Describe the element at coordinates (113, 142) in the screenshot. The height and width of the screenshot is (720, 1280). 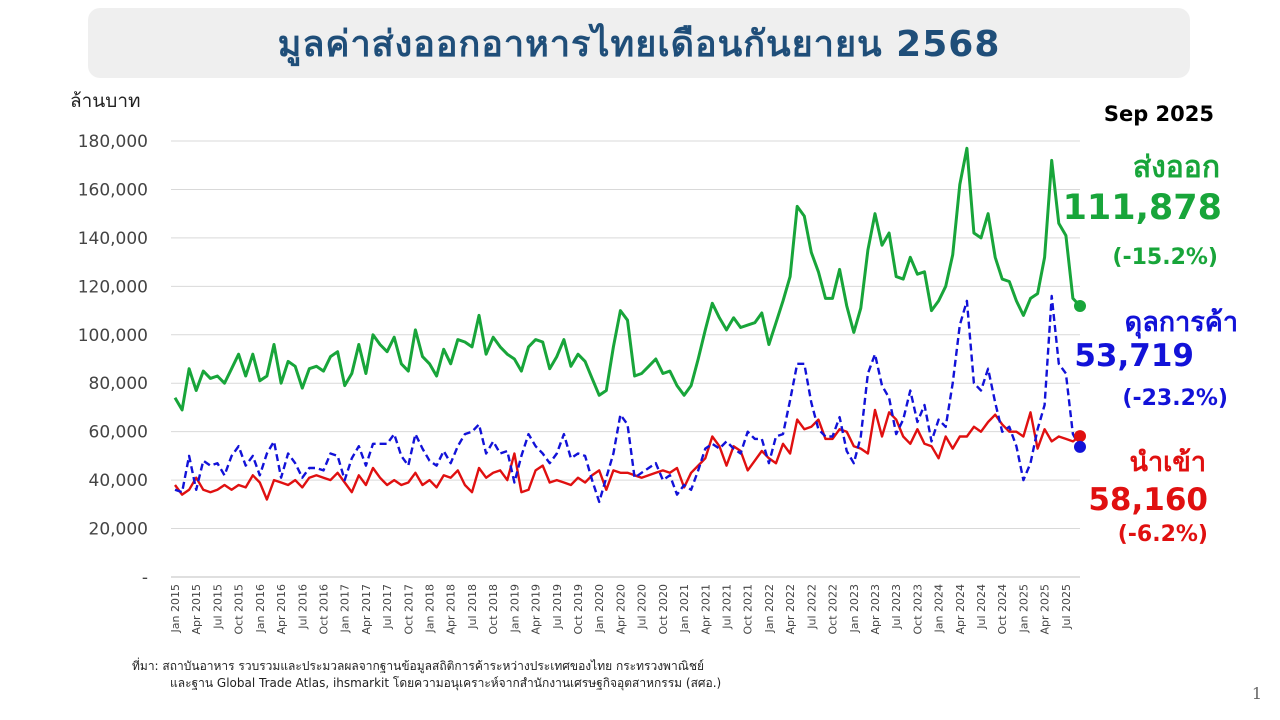
I see `y-tick-label: 180,000` at that location.